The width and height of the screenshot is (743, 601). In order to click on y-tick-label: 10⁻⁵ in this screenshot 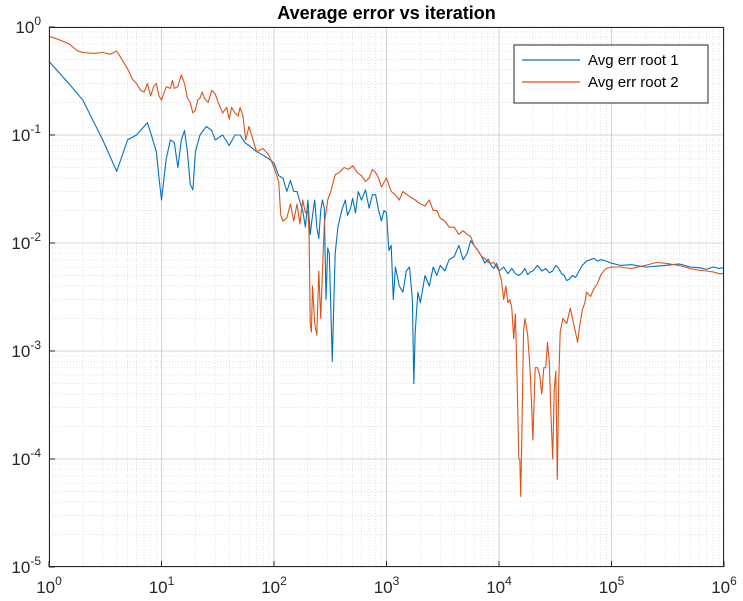, I will do `click(26, 565)`.